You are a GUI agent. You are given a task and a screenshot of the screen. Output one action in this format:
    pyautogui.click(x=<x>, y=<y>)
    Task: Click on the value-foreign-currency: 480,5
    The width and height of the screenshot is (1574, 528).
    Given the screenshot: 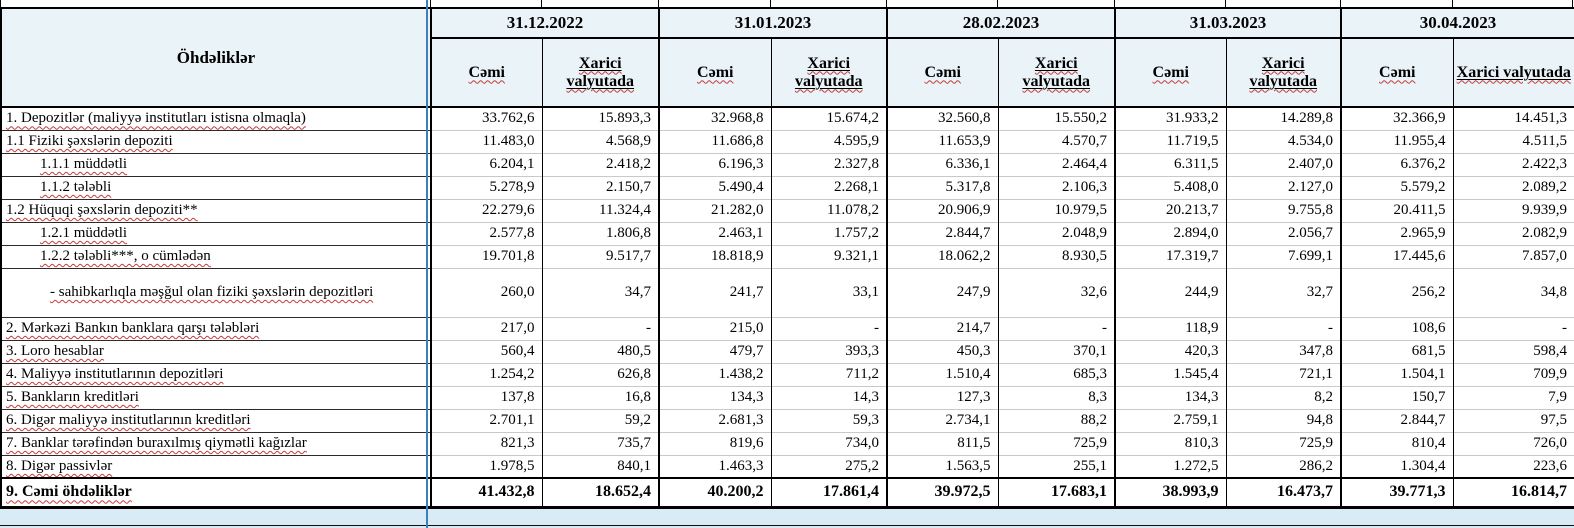 What is the action you would take?
    pyautogui.click(x=600, y=351)
    